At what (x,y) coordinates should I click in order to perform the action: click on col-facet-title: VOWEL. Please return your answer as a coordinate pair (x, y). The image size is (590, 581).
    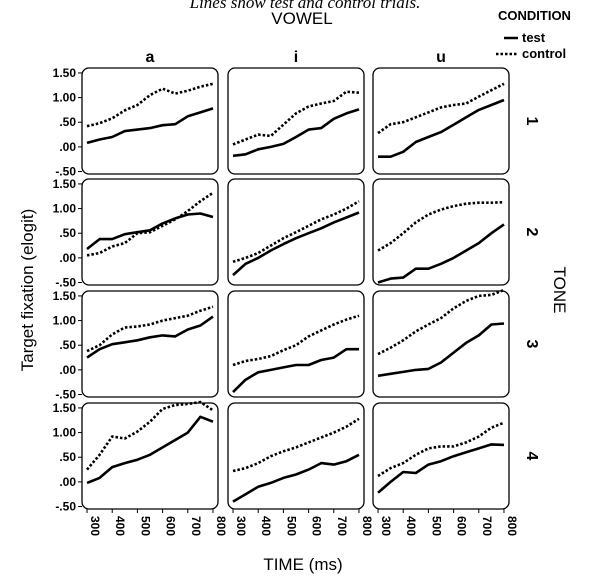
    Looking at the image, I should click on (301, 18).